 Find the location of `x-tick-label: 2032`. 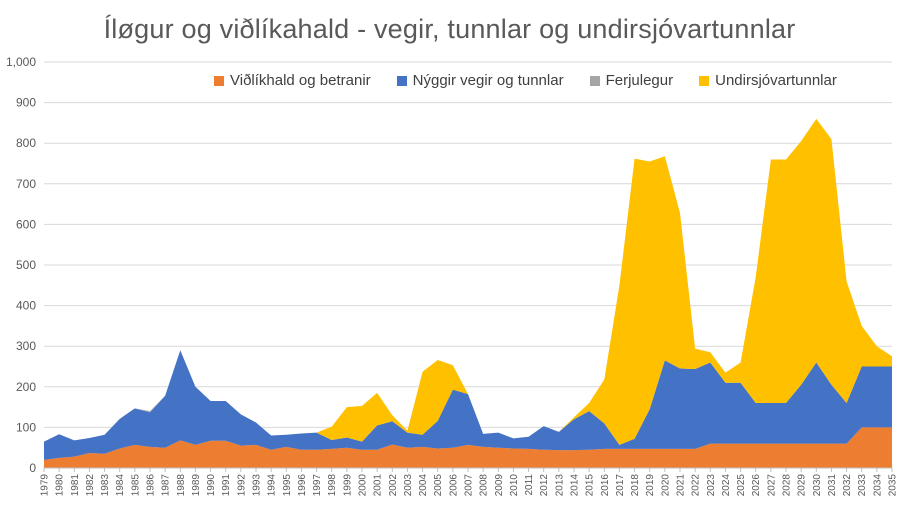

x-tick-label: 2032 is located at coordinates (847, 485).